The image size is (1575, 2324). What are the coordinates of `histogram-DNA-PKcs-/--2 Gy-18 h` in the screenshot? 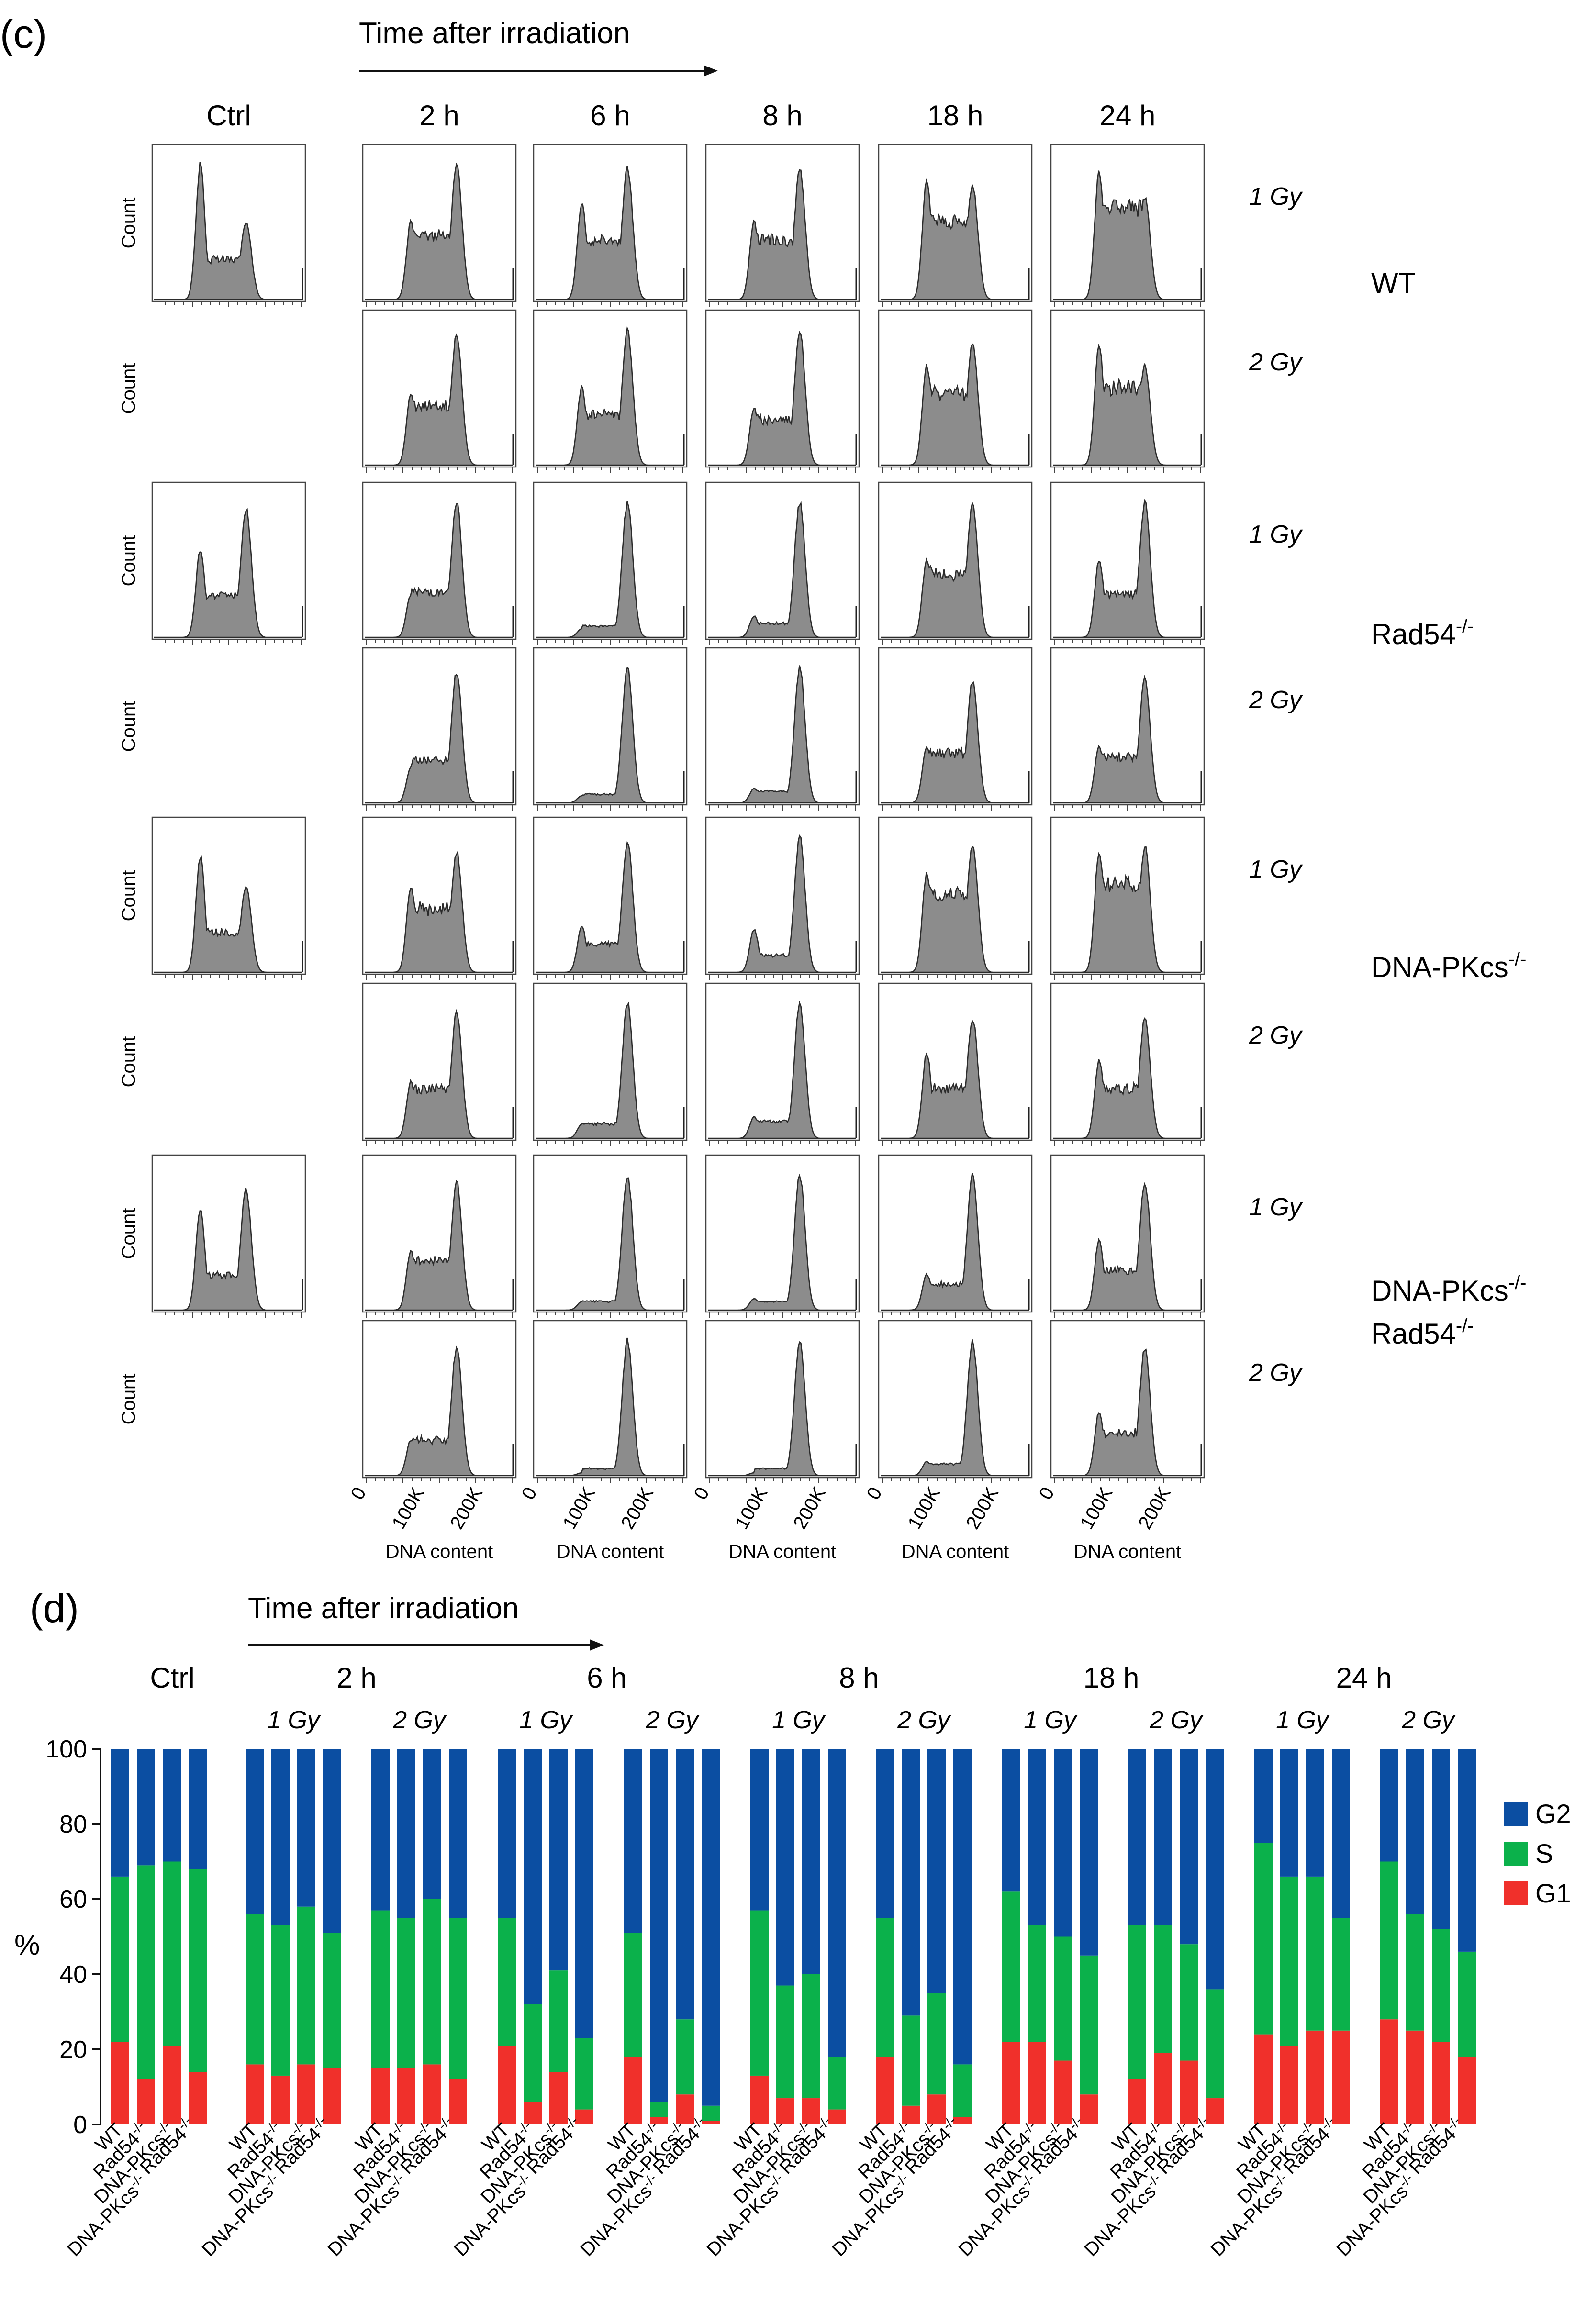 It's located at (955, 1064).